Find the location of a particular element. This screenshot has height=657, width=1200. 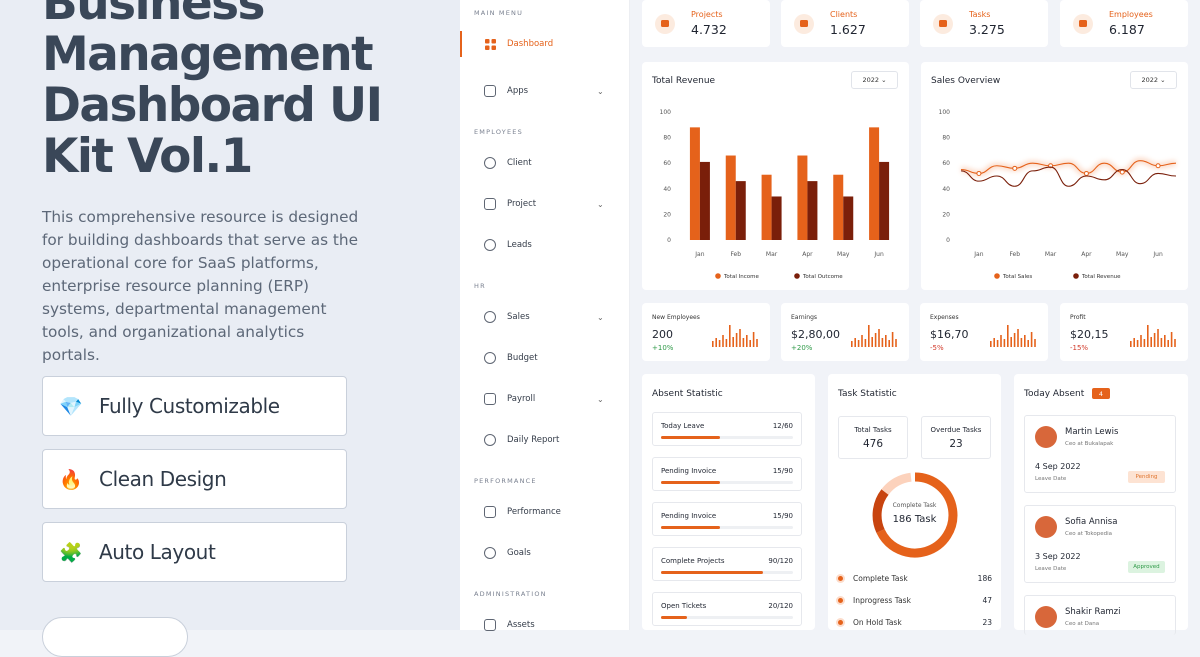

feature-card-clean-design: 🔥 Clean Design is located at coordinates (194, 479).